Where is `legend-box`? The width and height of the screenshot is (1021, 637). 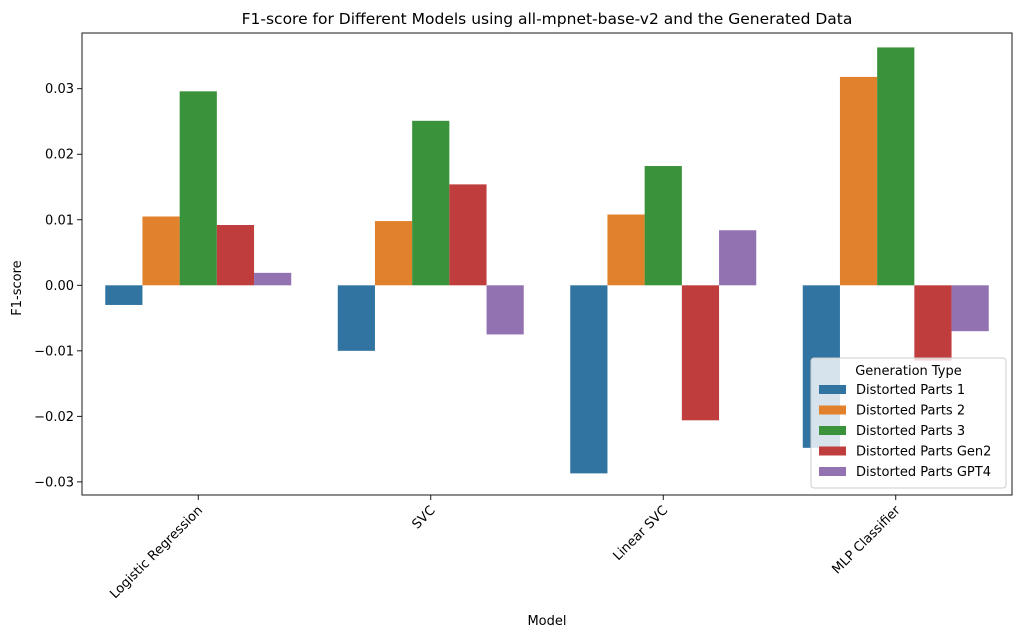 legend-box is located at coordinates (908, 423).